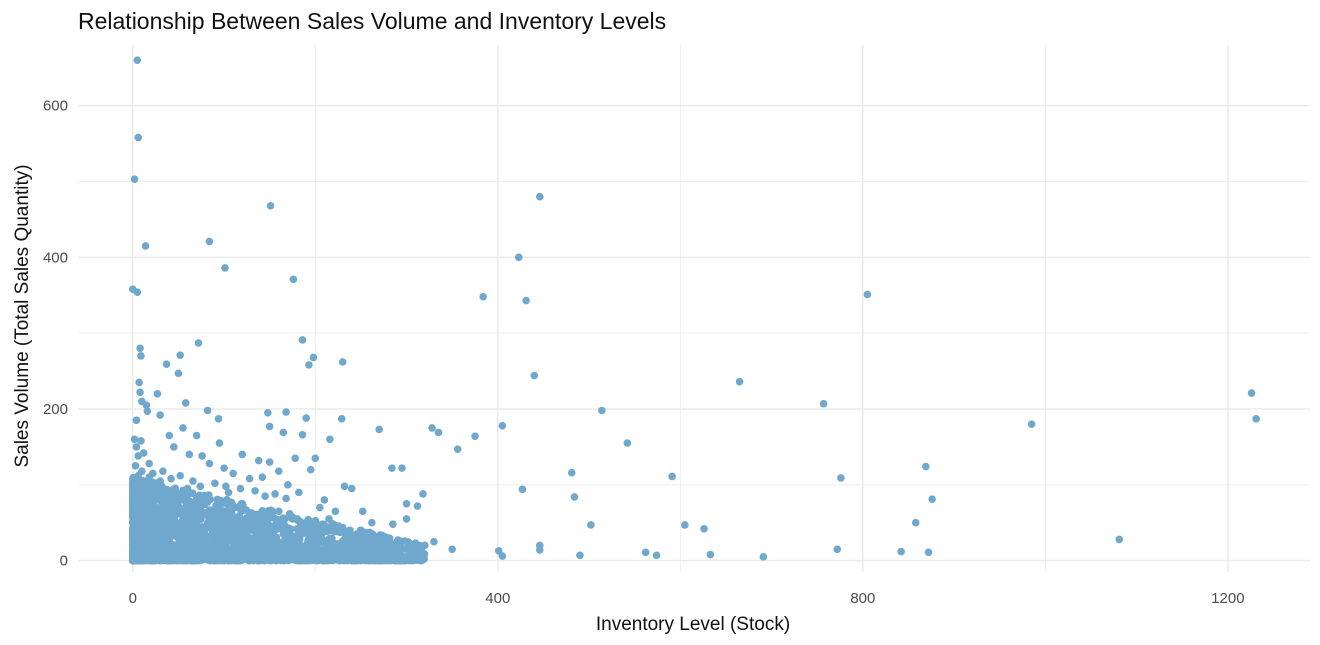 The height and width of the screenshot is (645, 1320). Describe the element at coordinates (55, 106) in the screenshot. I see `y-tick-label: 600` at that location.